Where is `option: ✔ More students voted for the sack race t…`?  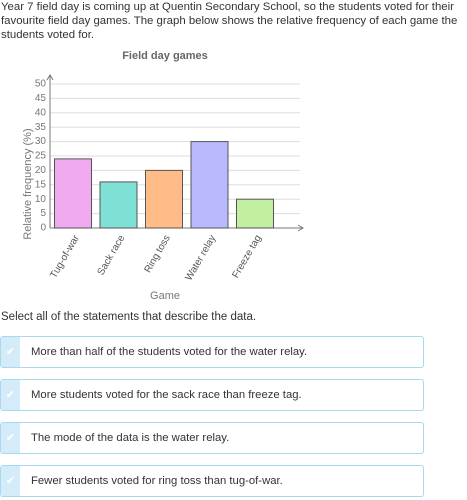 option: ✔ More students voted for the sack race t… is located at coordinates (212, 395).